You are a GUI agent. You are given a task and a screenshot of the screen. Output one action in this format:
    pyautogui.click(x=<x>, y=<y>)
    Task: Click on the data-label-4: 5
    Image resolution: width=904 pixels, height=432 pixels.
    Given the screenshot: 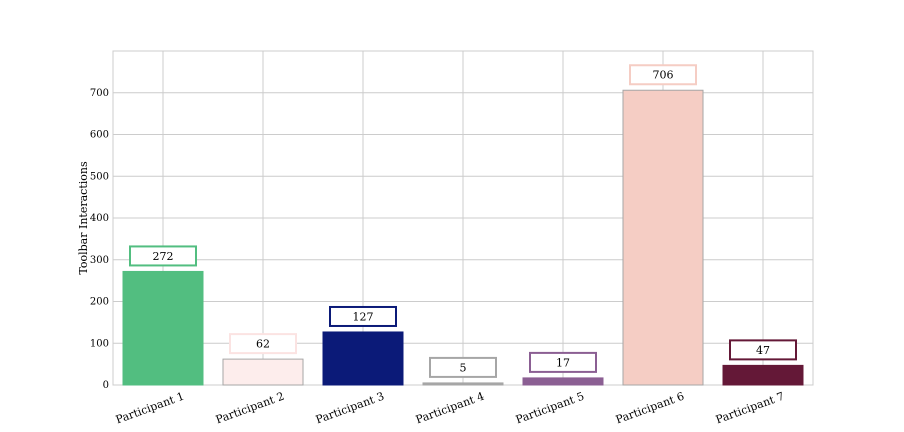 What is the action you would take?
    pyautogui.click(x=463, y=367)
    